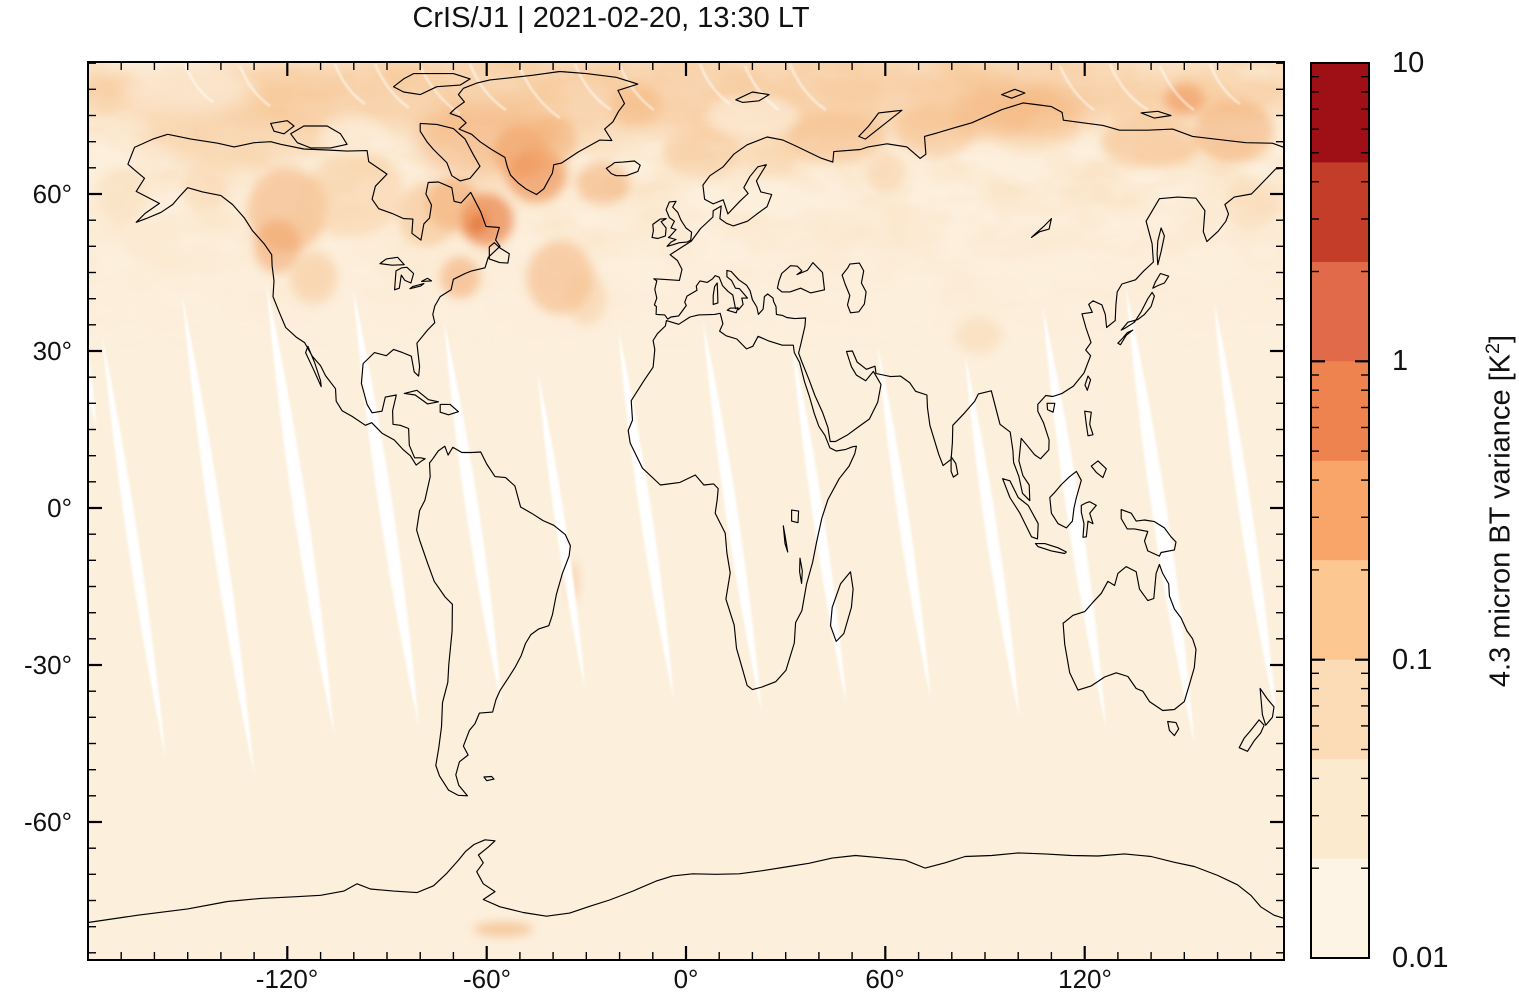 The height and width of the screenshot is (1002, 1519). I want to click on colorbar-frame, so click(1340, 510).